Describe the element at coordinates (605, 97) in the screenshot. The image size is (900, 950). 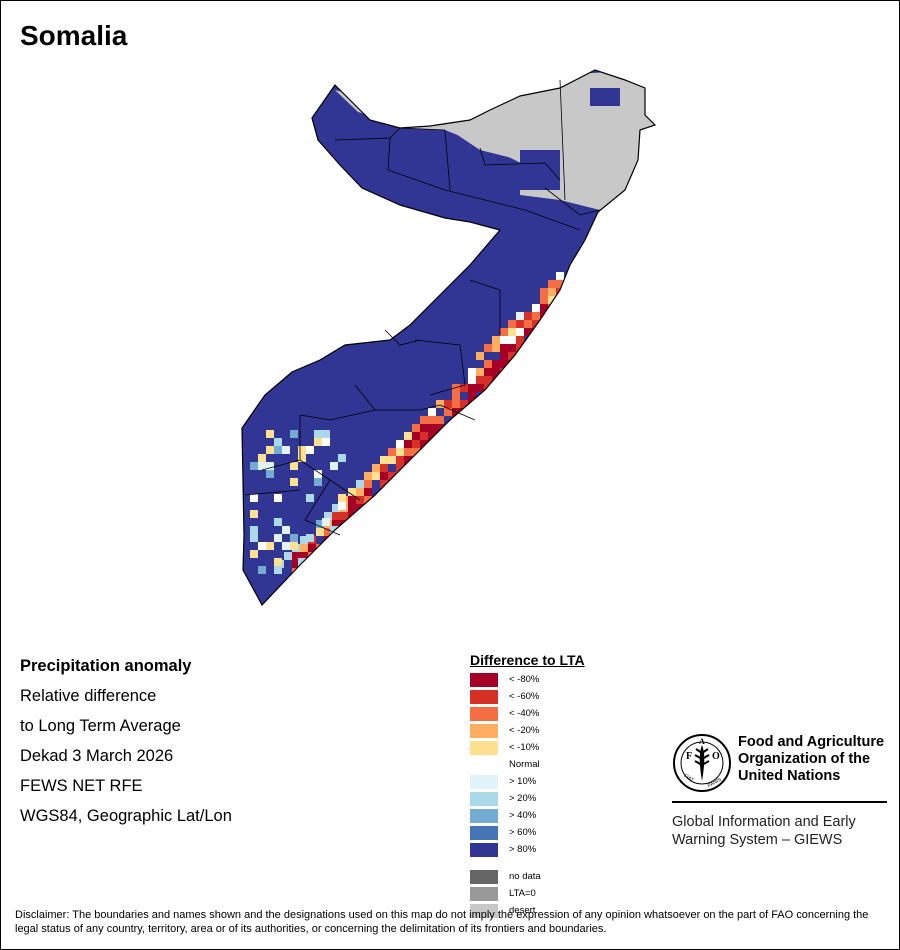
I see `anomaly-patch` at that location.